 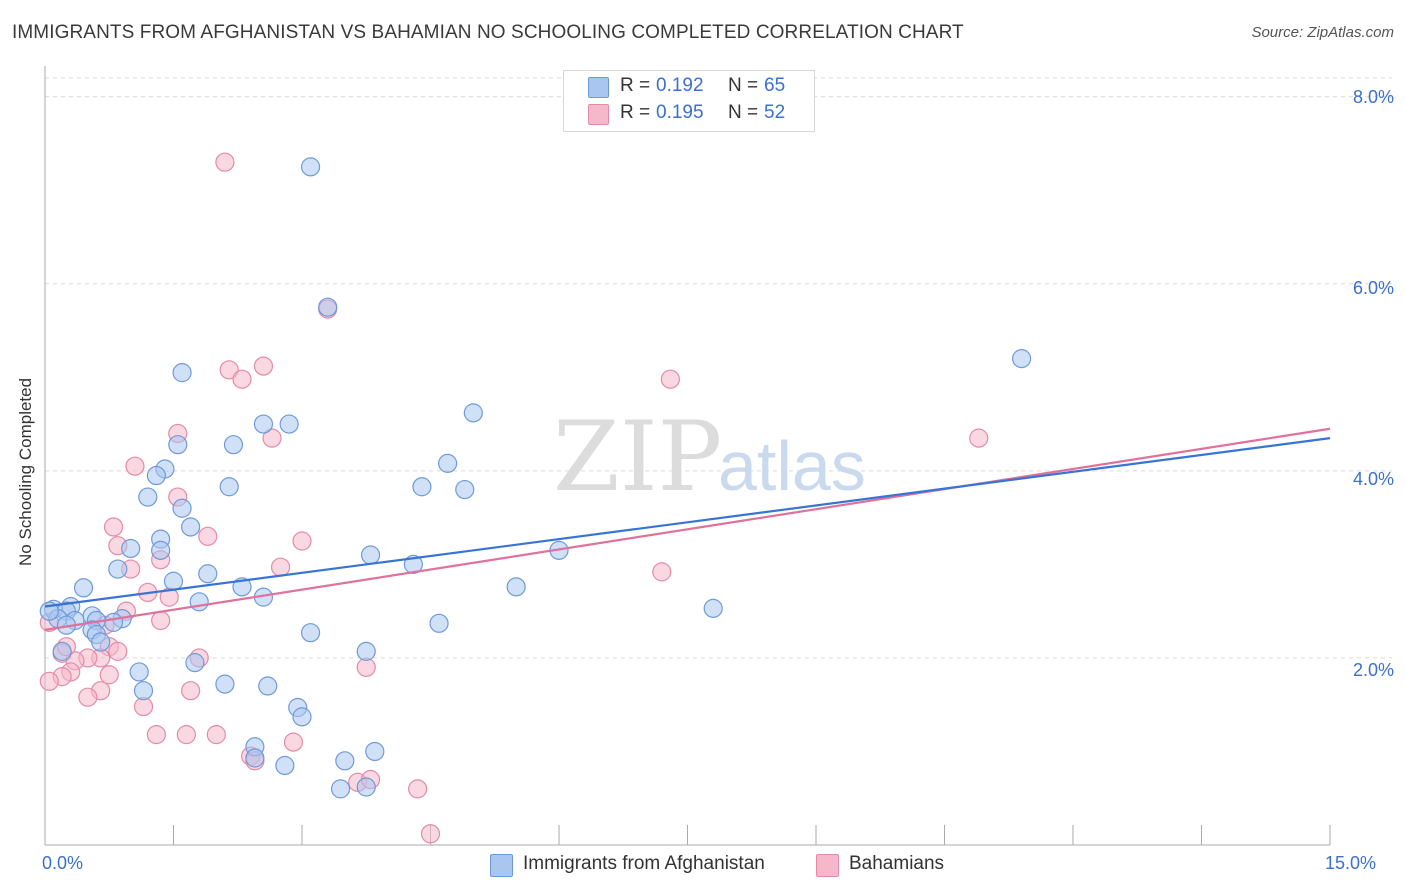 I want to click on watermark-atlas: atlas, so click(x=792, y=466).